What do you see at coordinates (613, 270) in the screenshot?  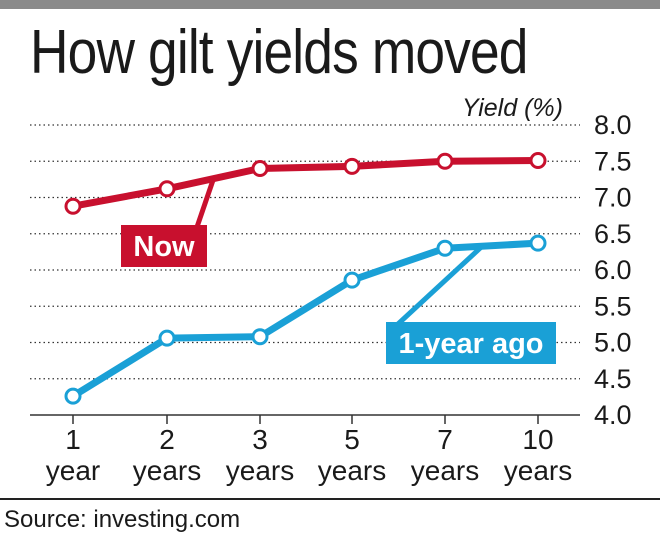 I see `y-tick-label: 6.0` at bounding box center [613, 270].